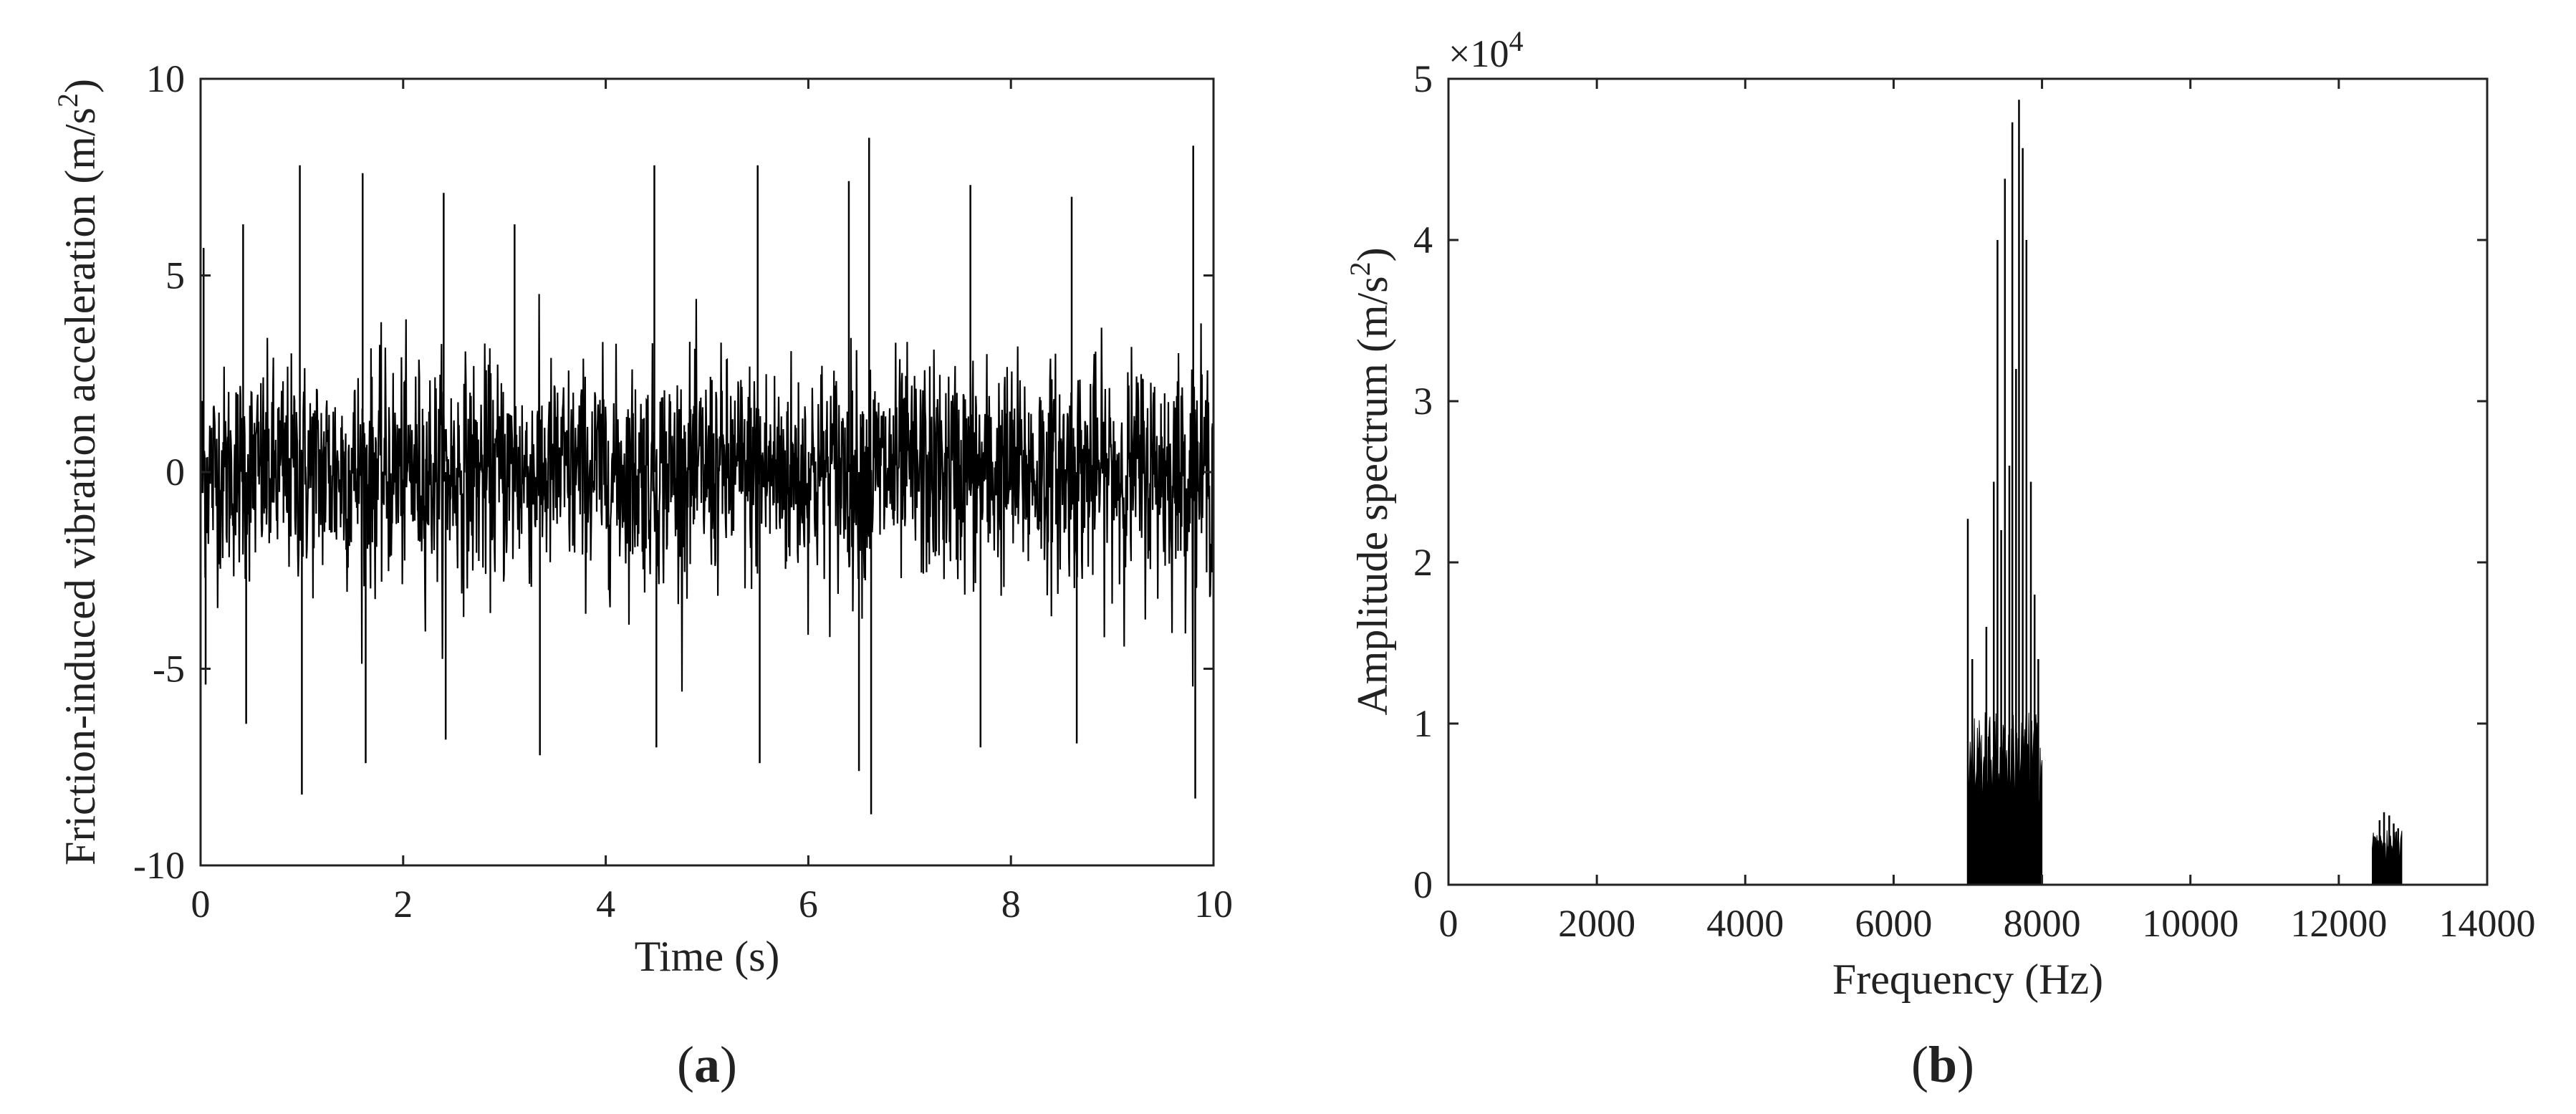 The width and height of the screenshot is (2576, 1114). I want to click on panel-a-x-axis-label: Time (s), so click(708, 956).